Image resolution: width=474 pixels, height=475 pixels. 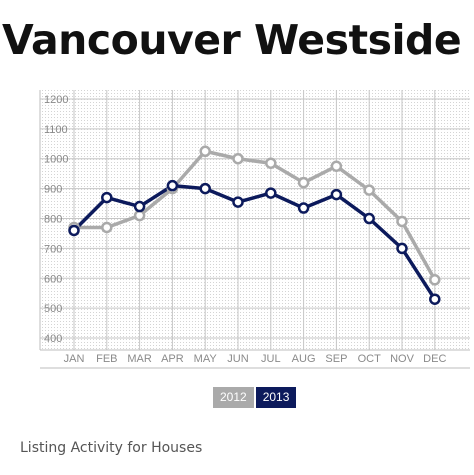 I want to click on y-tick-label: 500, so click(x=53, y=309).